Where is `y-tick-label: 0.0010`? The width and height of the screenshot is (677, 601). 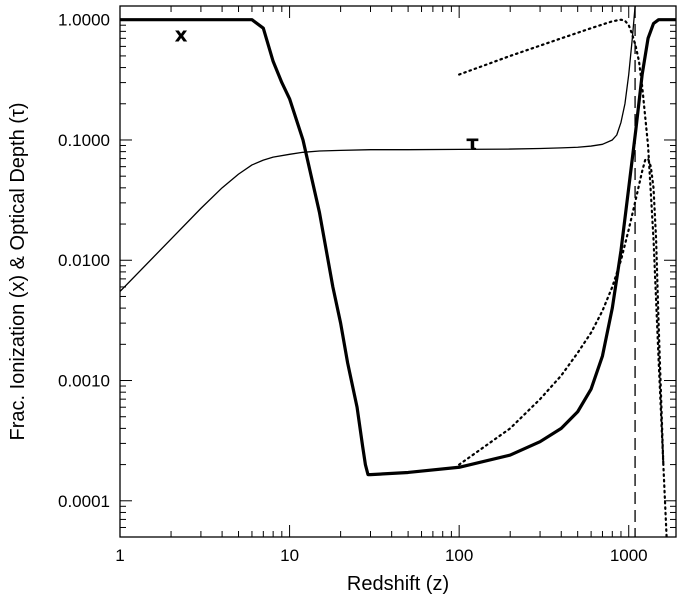
y-tick-label: 0.0010 is located at coordinates (84, 381).